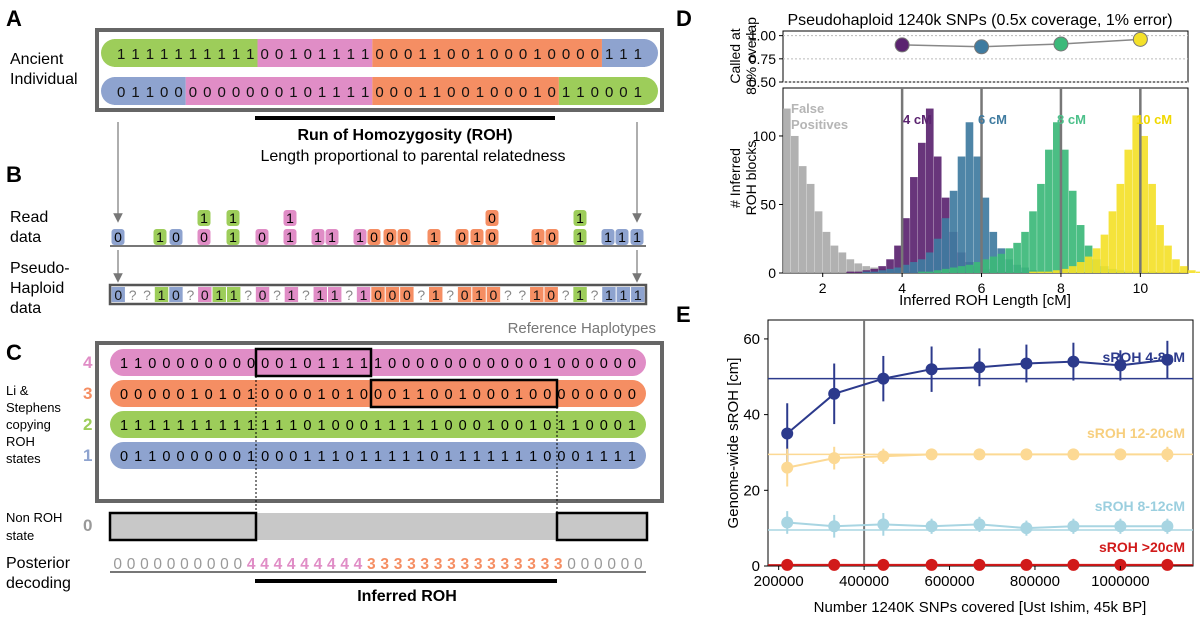  I want to click on haplotype-segment, so click(186, 53).